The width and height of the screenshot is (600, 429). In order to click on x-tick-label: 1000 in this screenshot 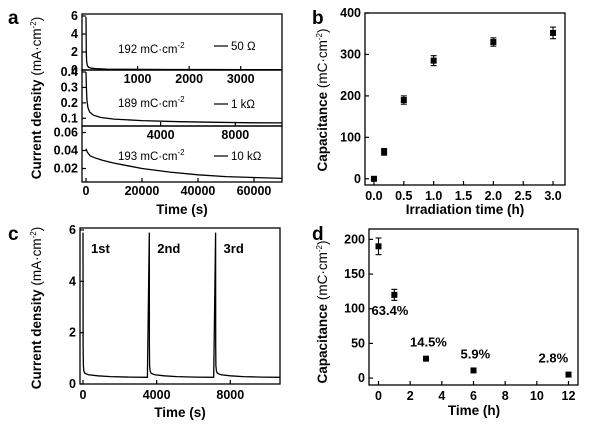, I will do `click(138, 79)`.